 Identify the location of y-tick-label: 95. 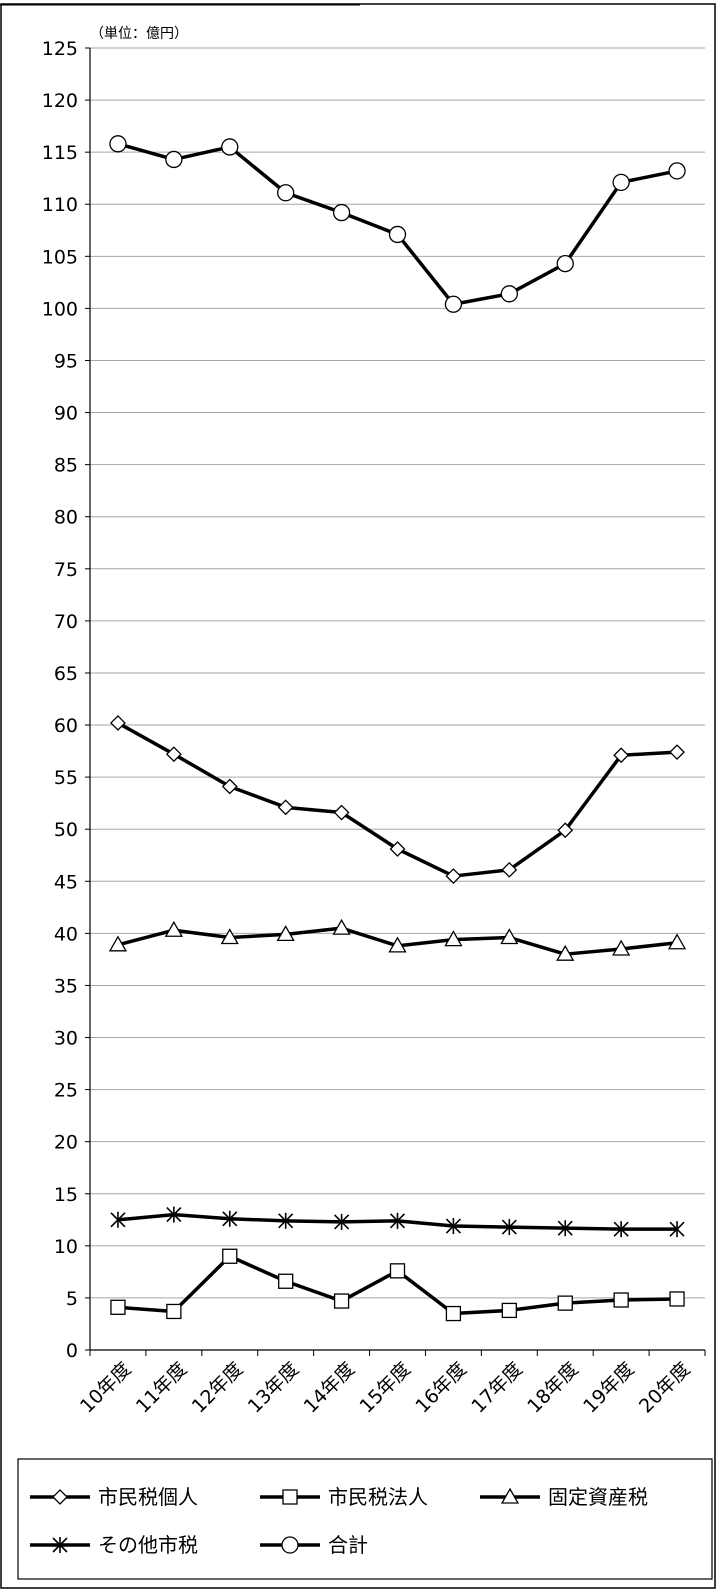
(66, 361).